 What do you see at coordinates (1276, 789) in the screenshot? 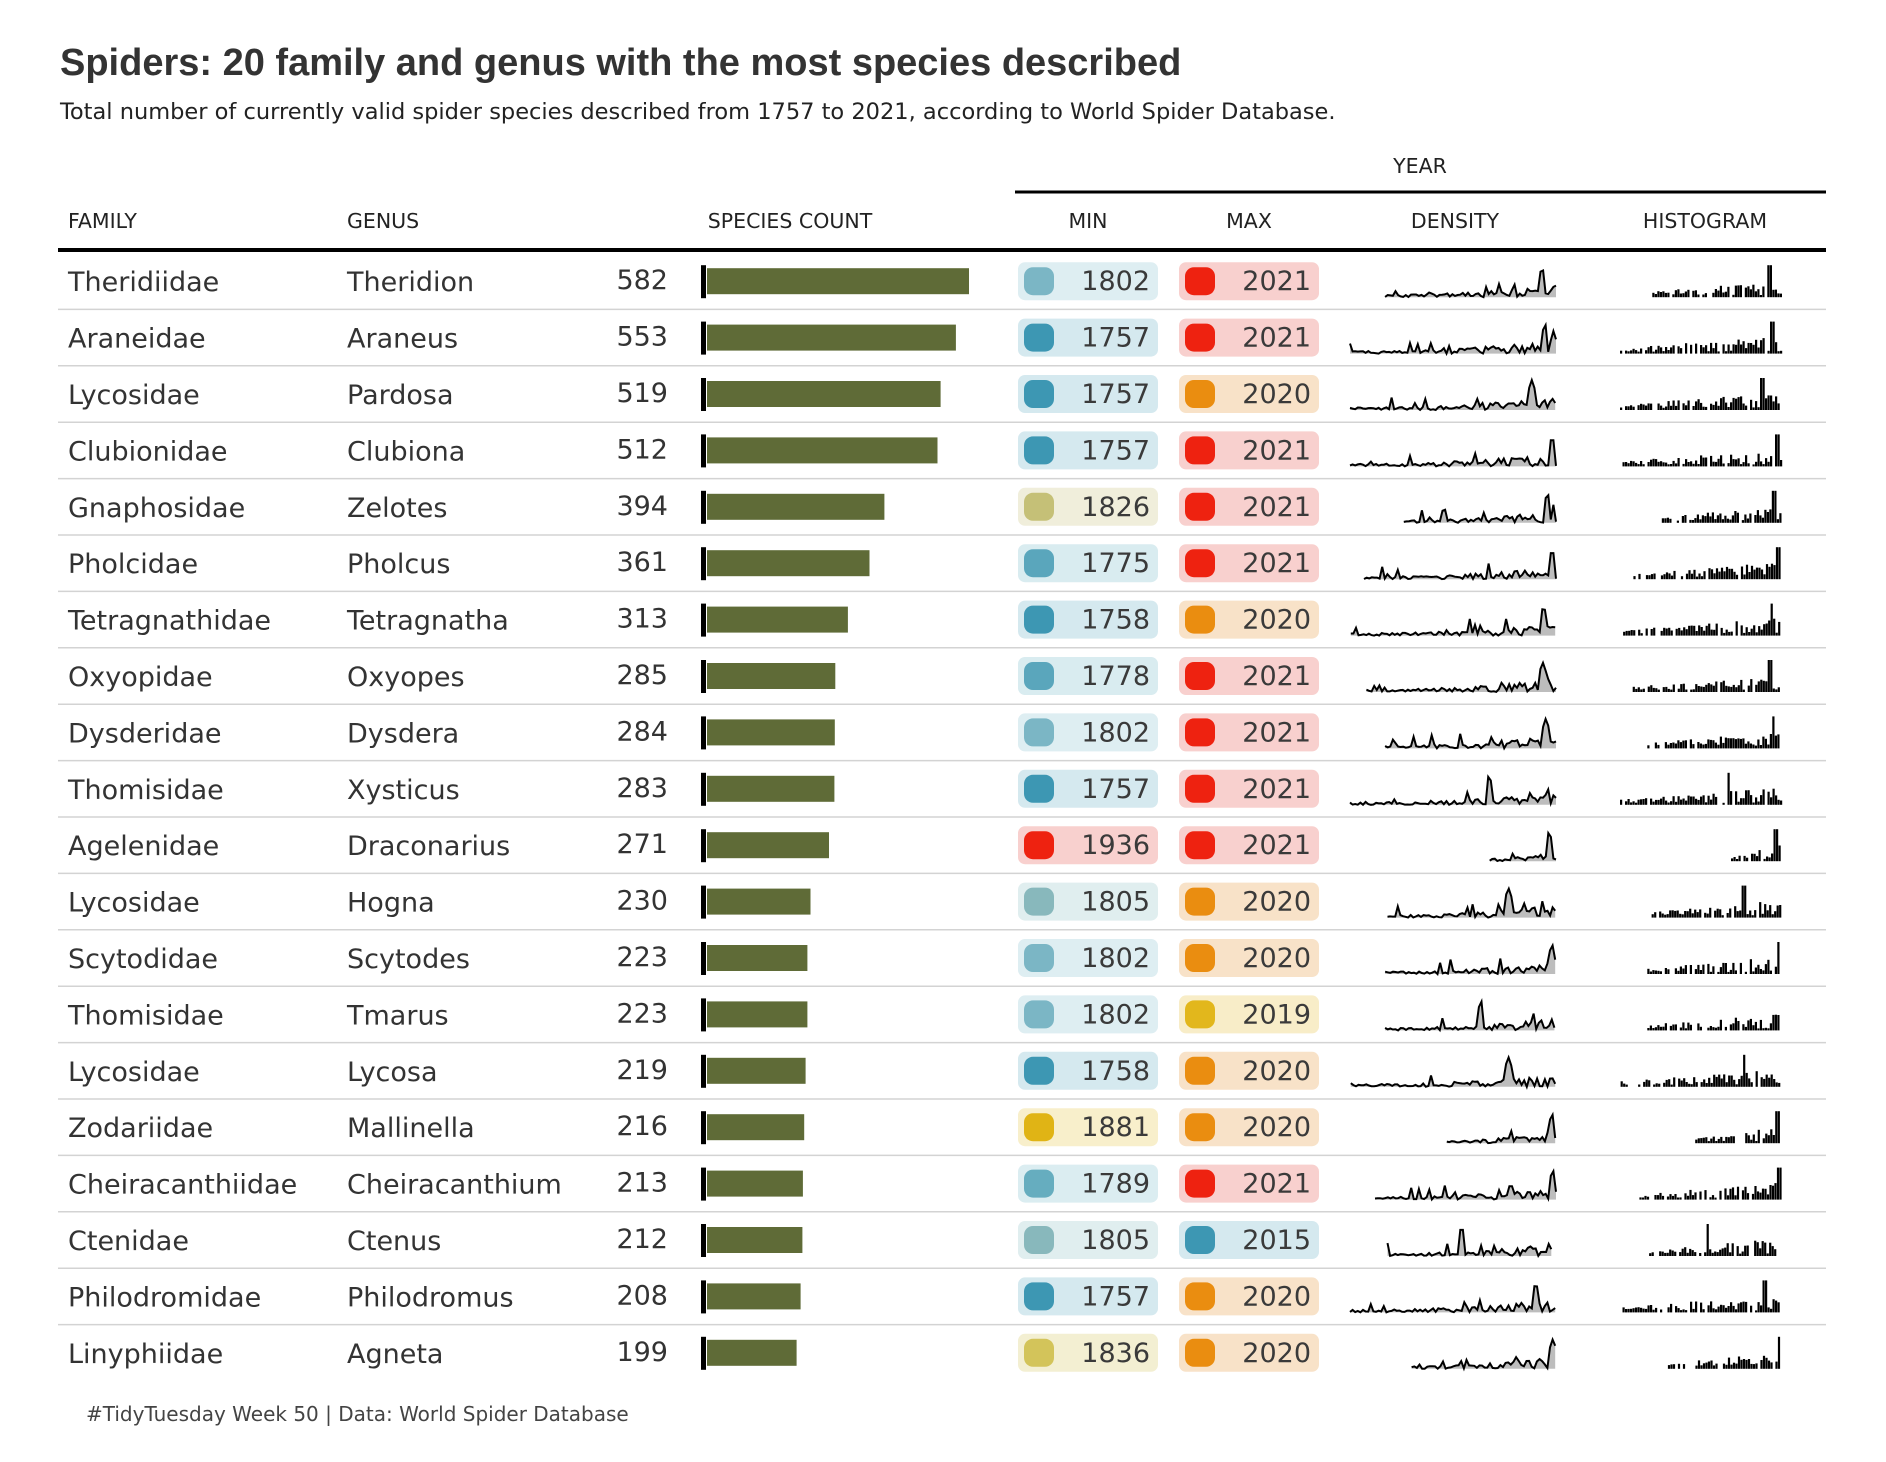
I see `max-year: 2021` at bounding box center [1276, 789].